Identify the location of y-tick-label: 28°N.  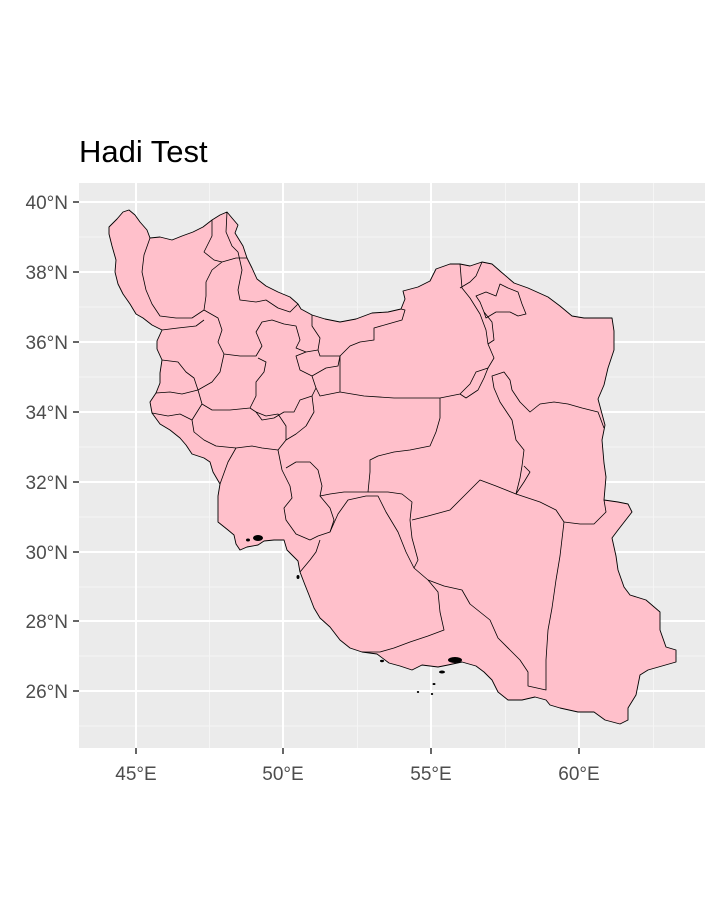
(47, 622).